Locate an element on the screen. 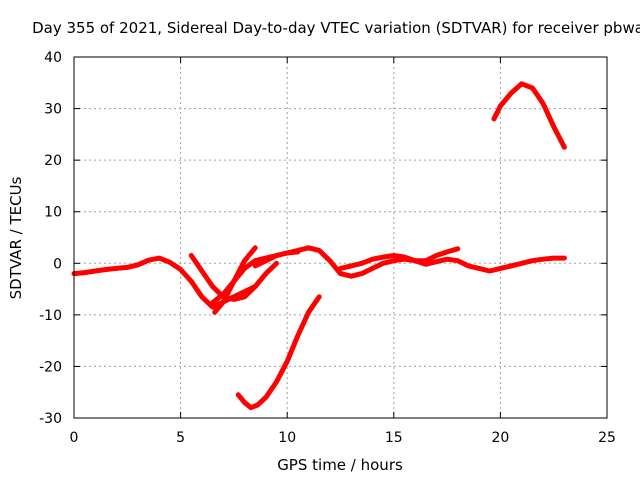  x-tick-label: 0 is located at coordinates (74, 438).